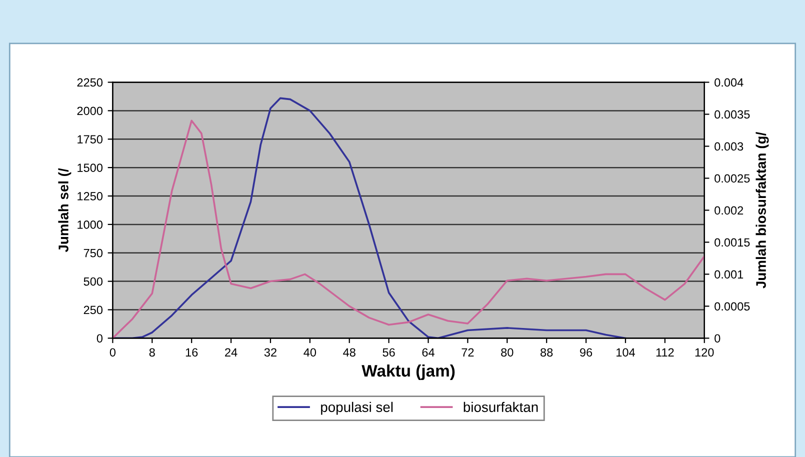  I want to click on y2-tick-label: 0.004, so click(729, 82).